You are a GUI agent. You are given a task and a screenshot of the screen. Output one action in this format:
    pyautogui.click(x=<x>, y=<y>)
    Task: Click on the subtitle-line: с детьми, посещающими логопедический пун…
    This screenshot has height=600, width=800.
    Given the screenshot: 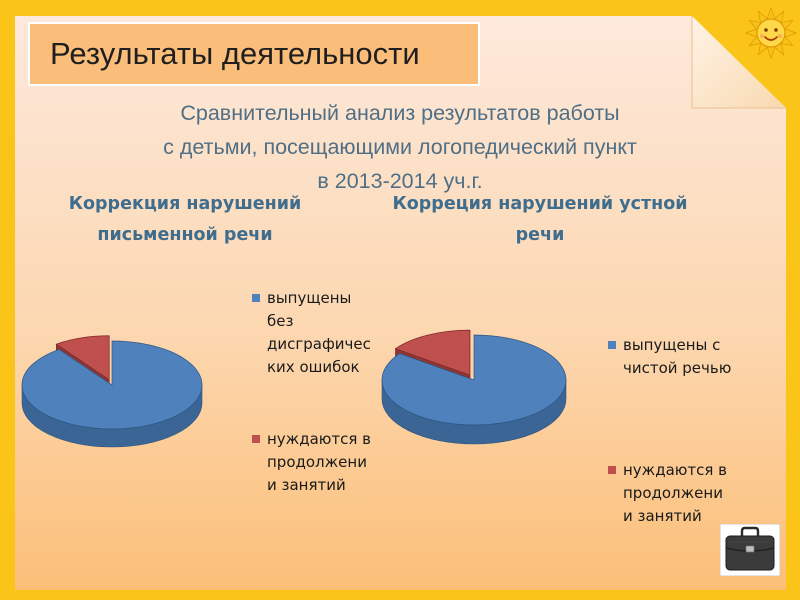 What is the action you would take?
    pyautogui.click(x=400, y=147)
    